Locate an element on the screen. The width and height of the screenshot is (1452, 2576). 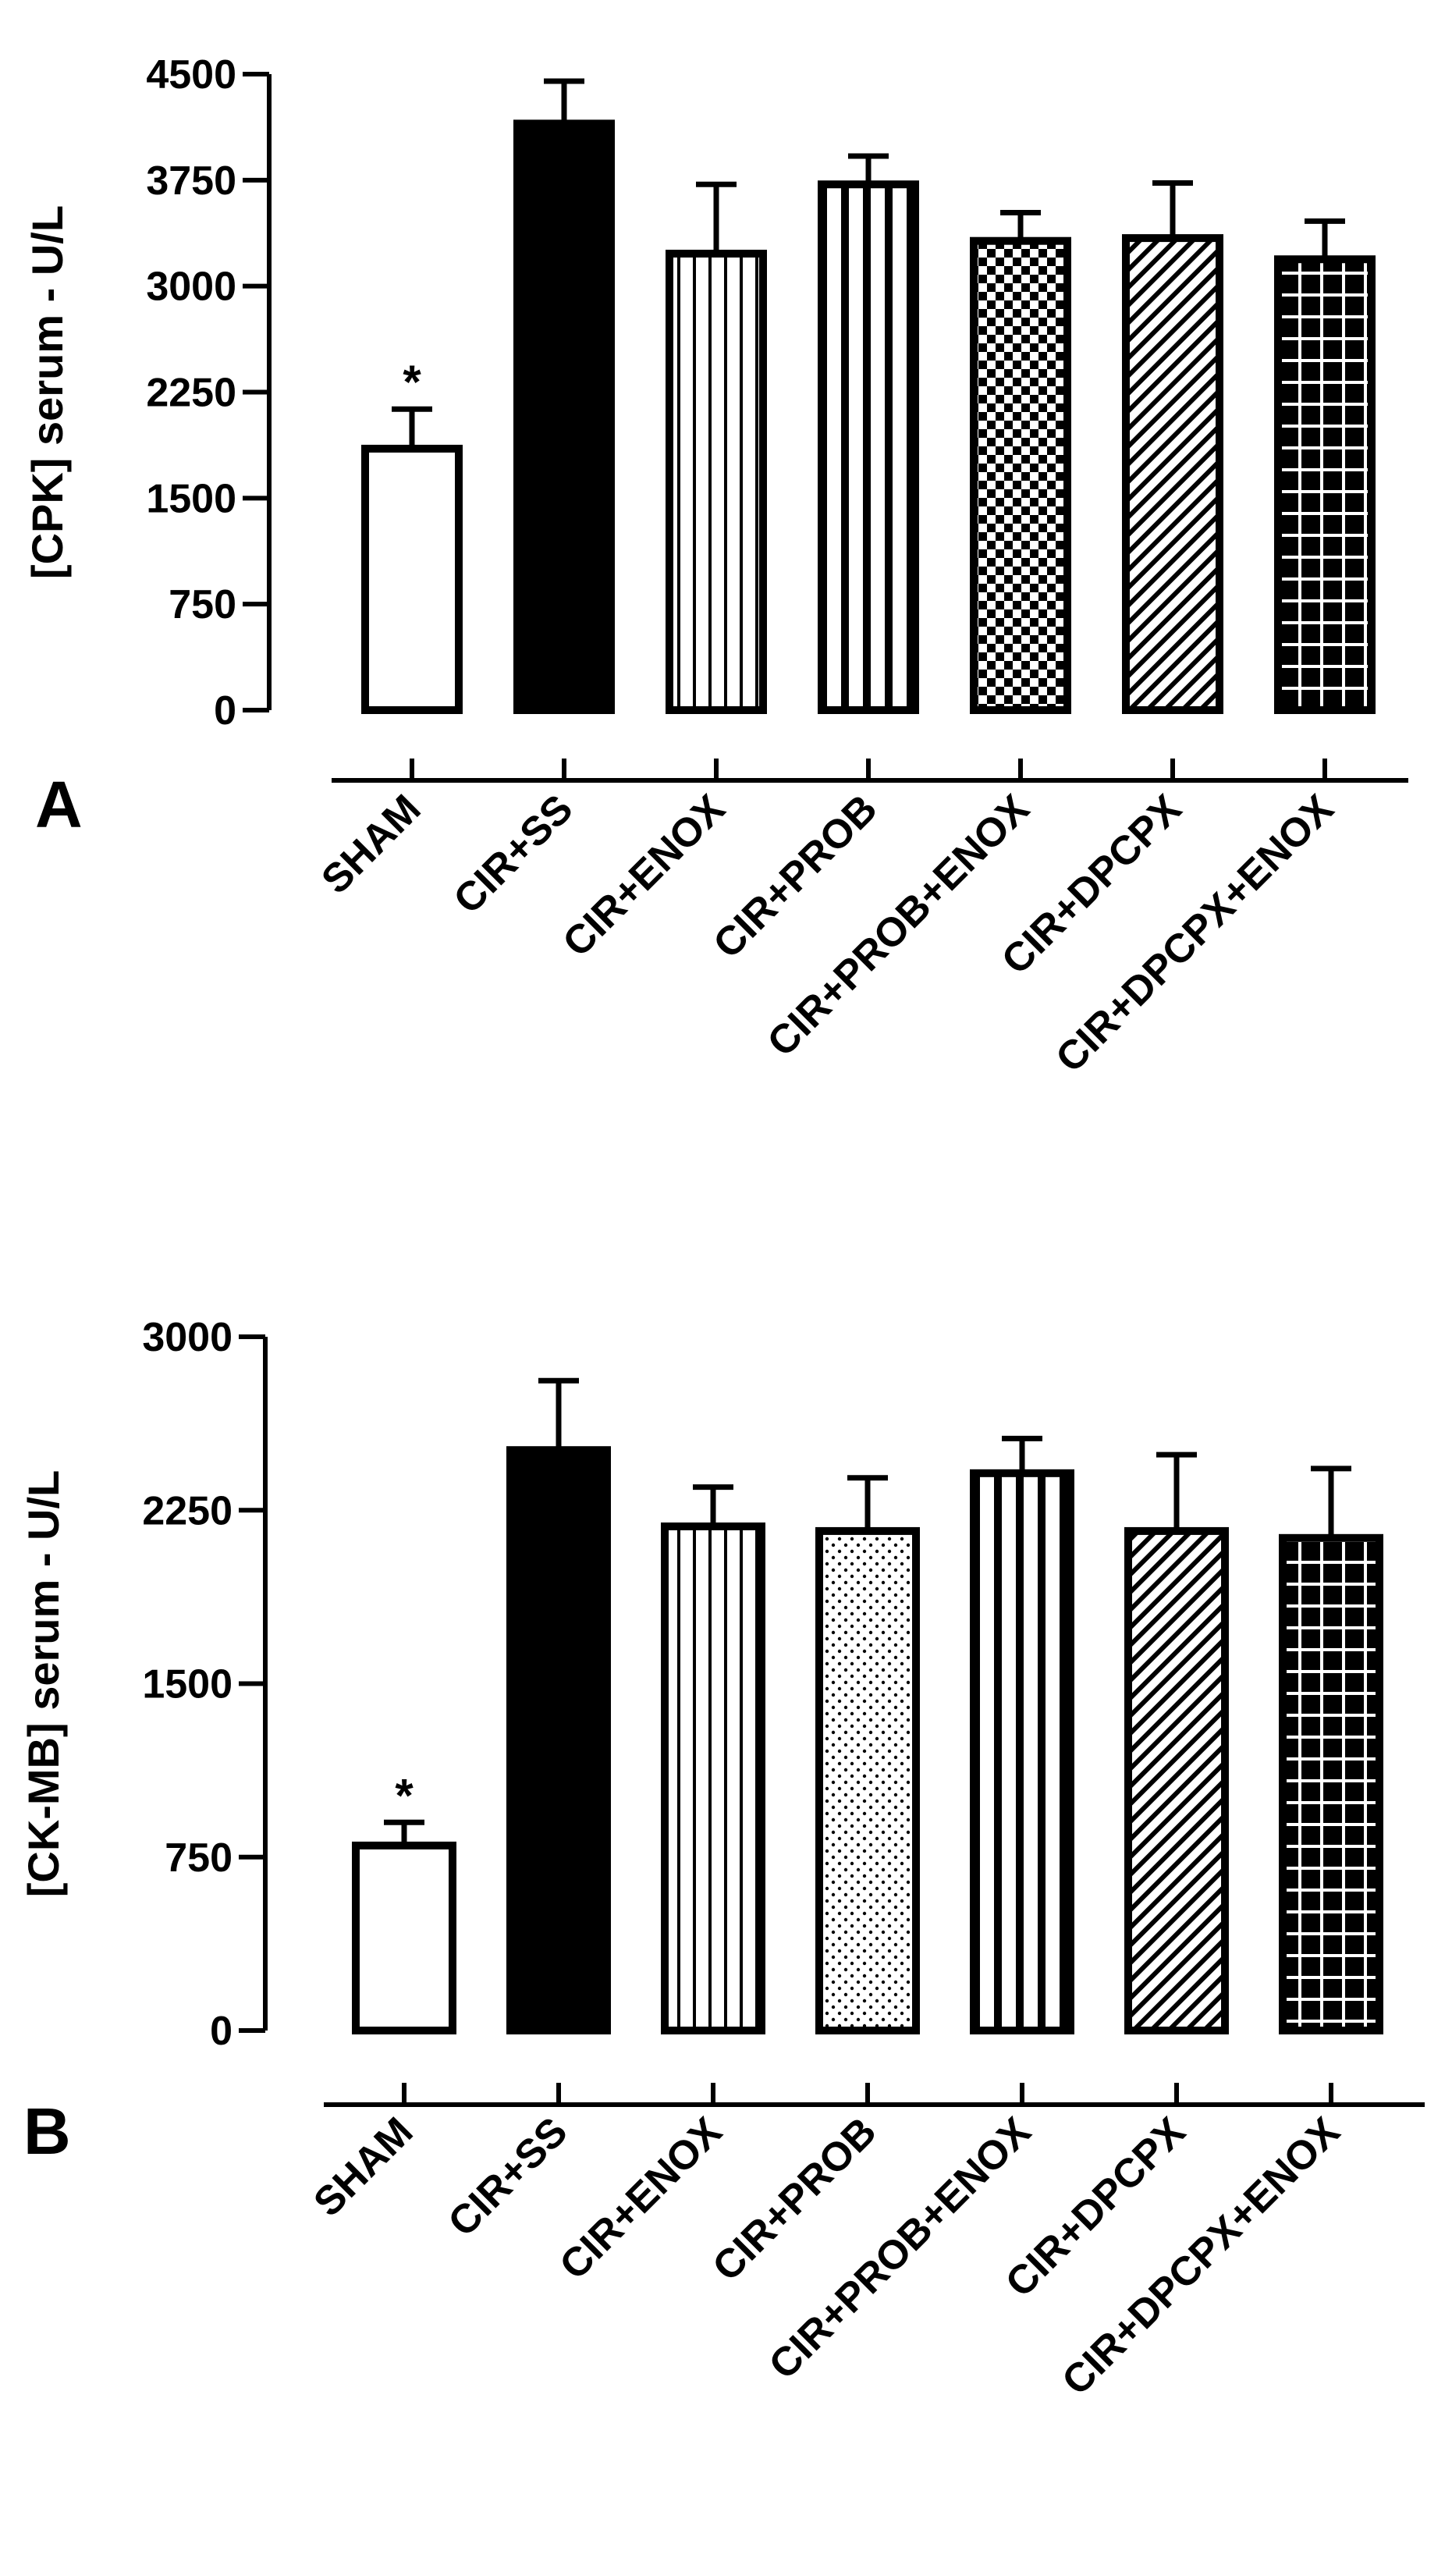
panel-letter: B is located at coordinates (47, 2131).